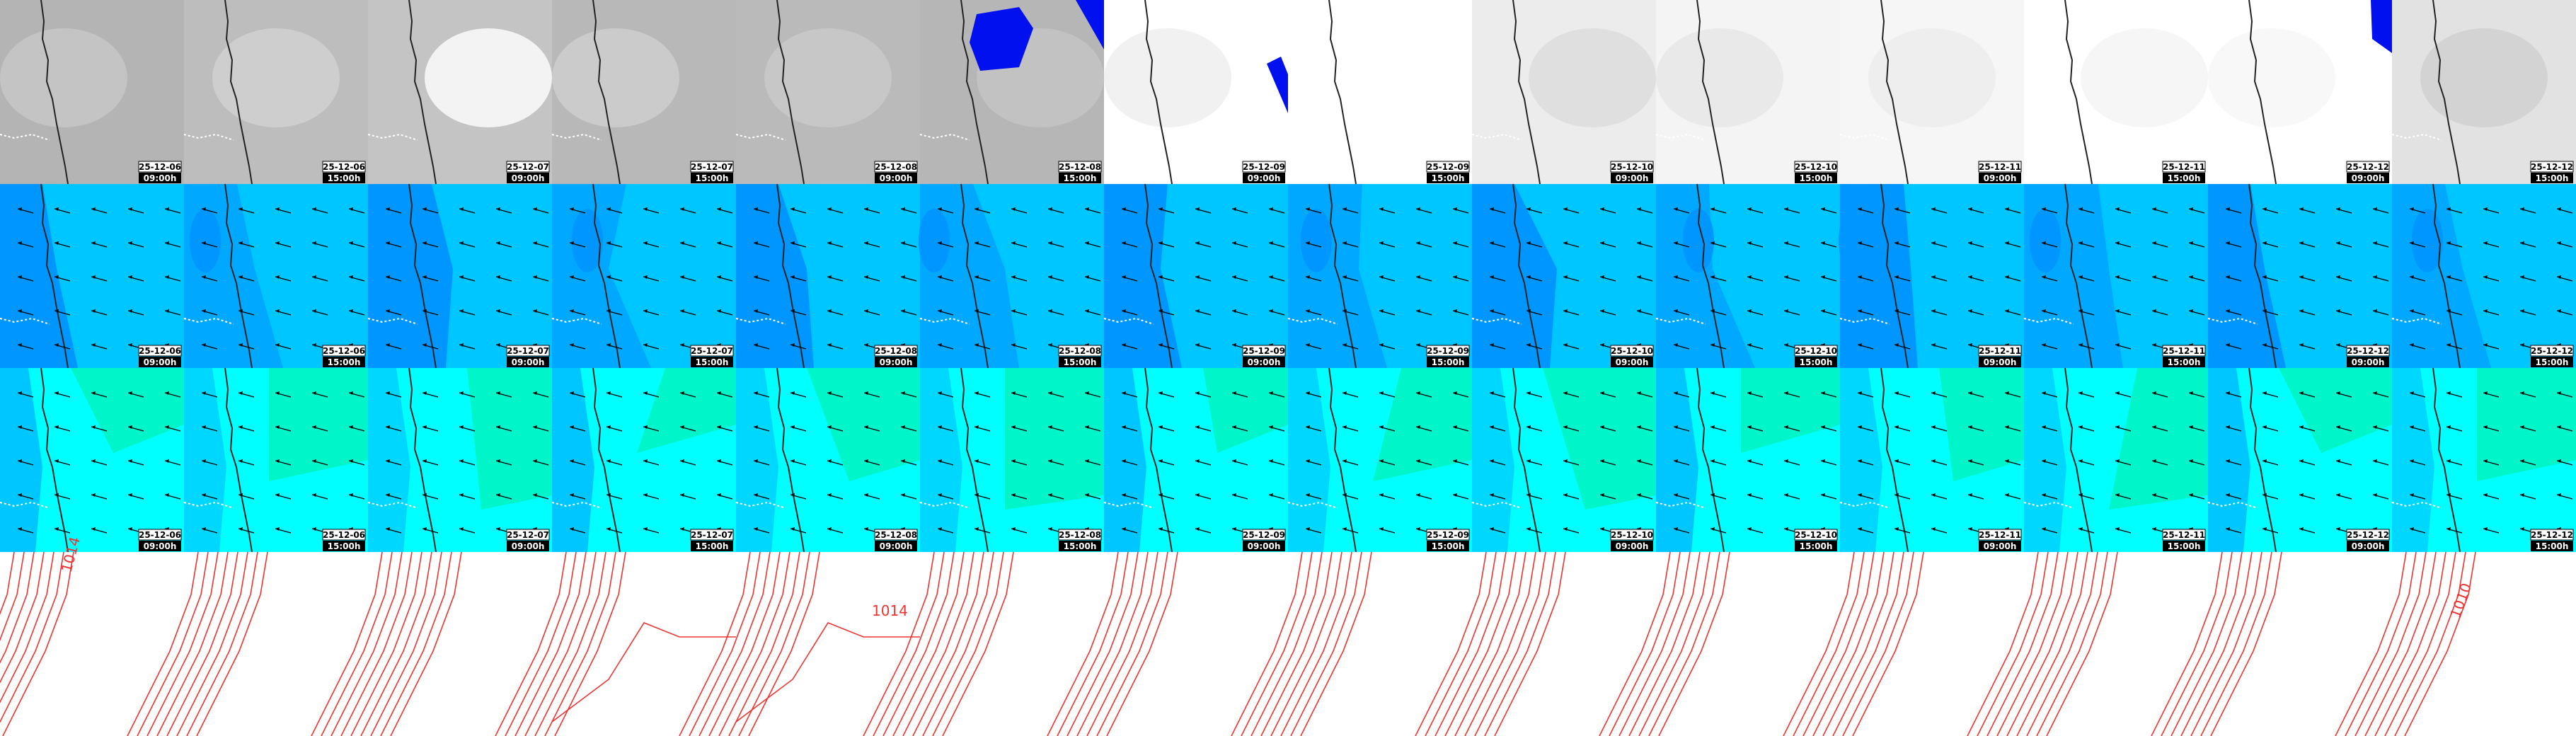 The width and height of the screenshot is (2576, 736). Describe the element at coordinates (1816, 178) in the screenshot. I see `time-label: 15:00h` at that location.